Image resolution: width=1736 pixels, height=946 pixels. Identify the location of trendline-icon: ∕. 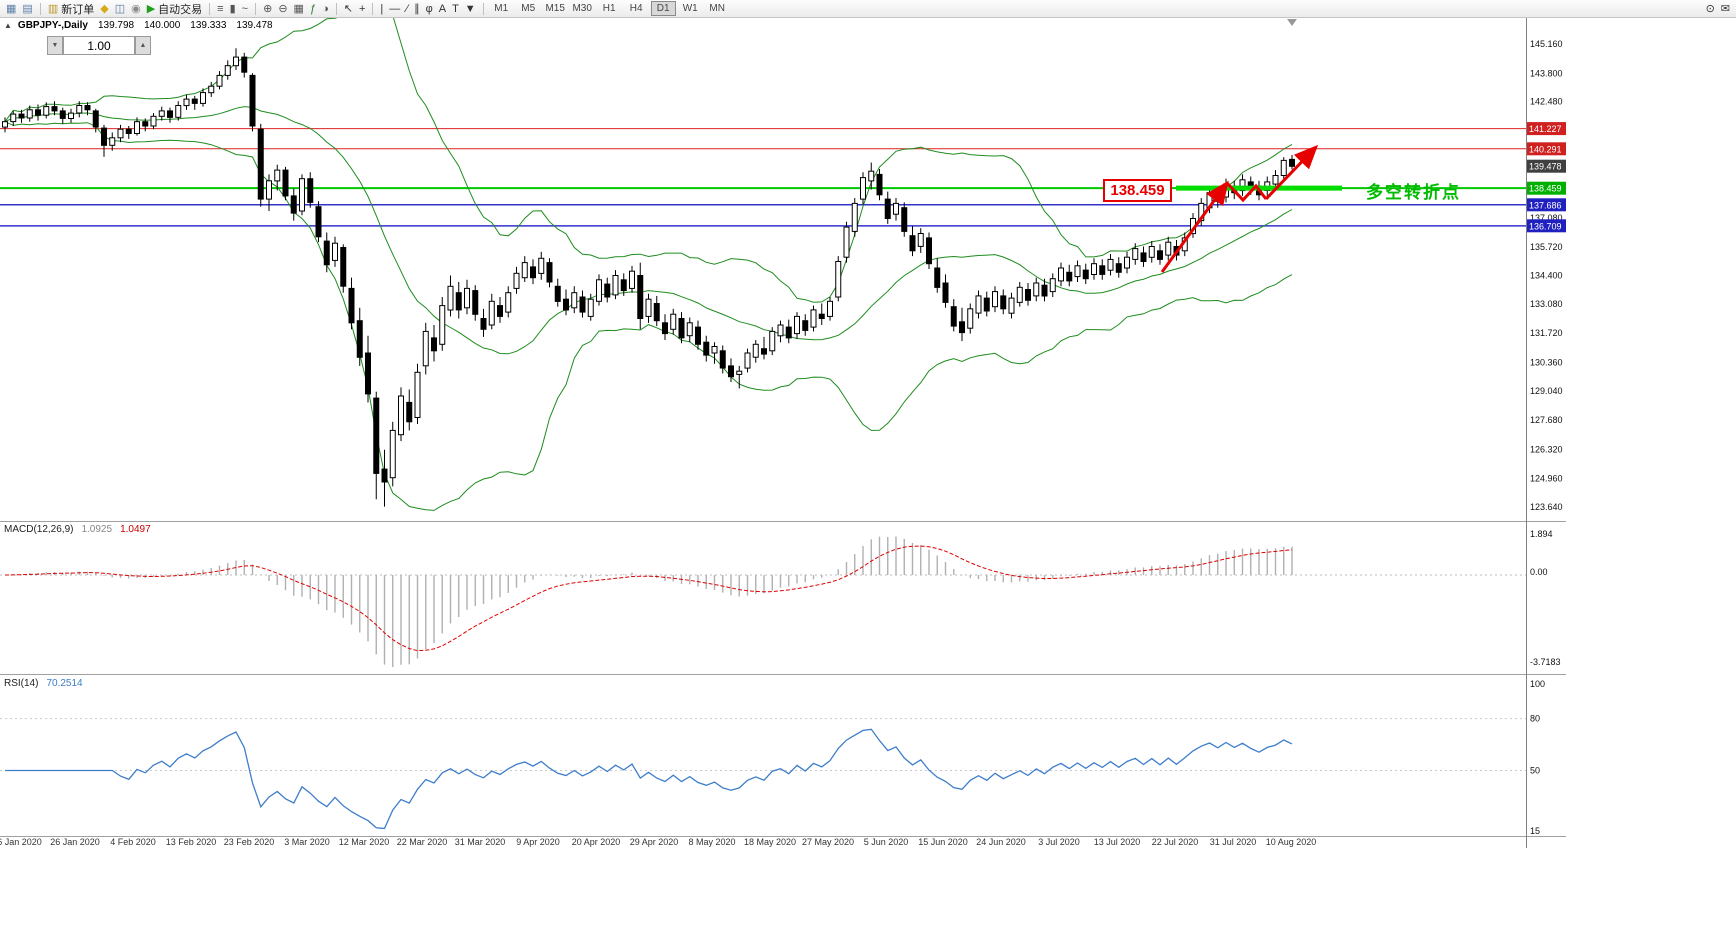
(407, 8).